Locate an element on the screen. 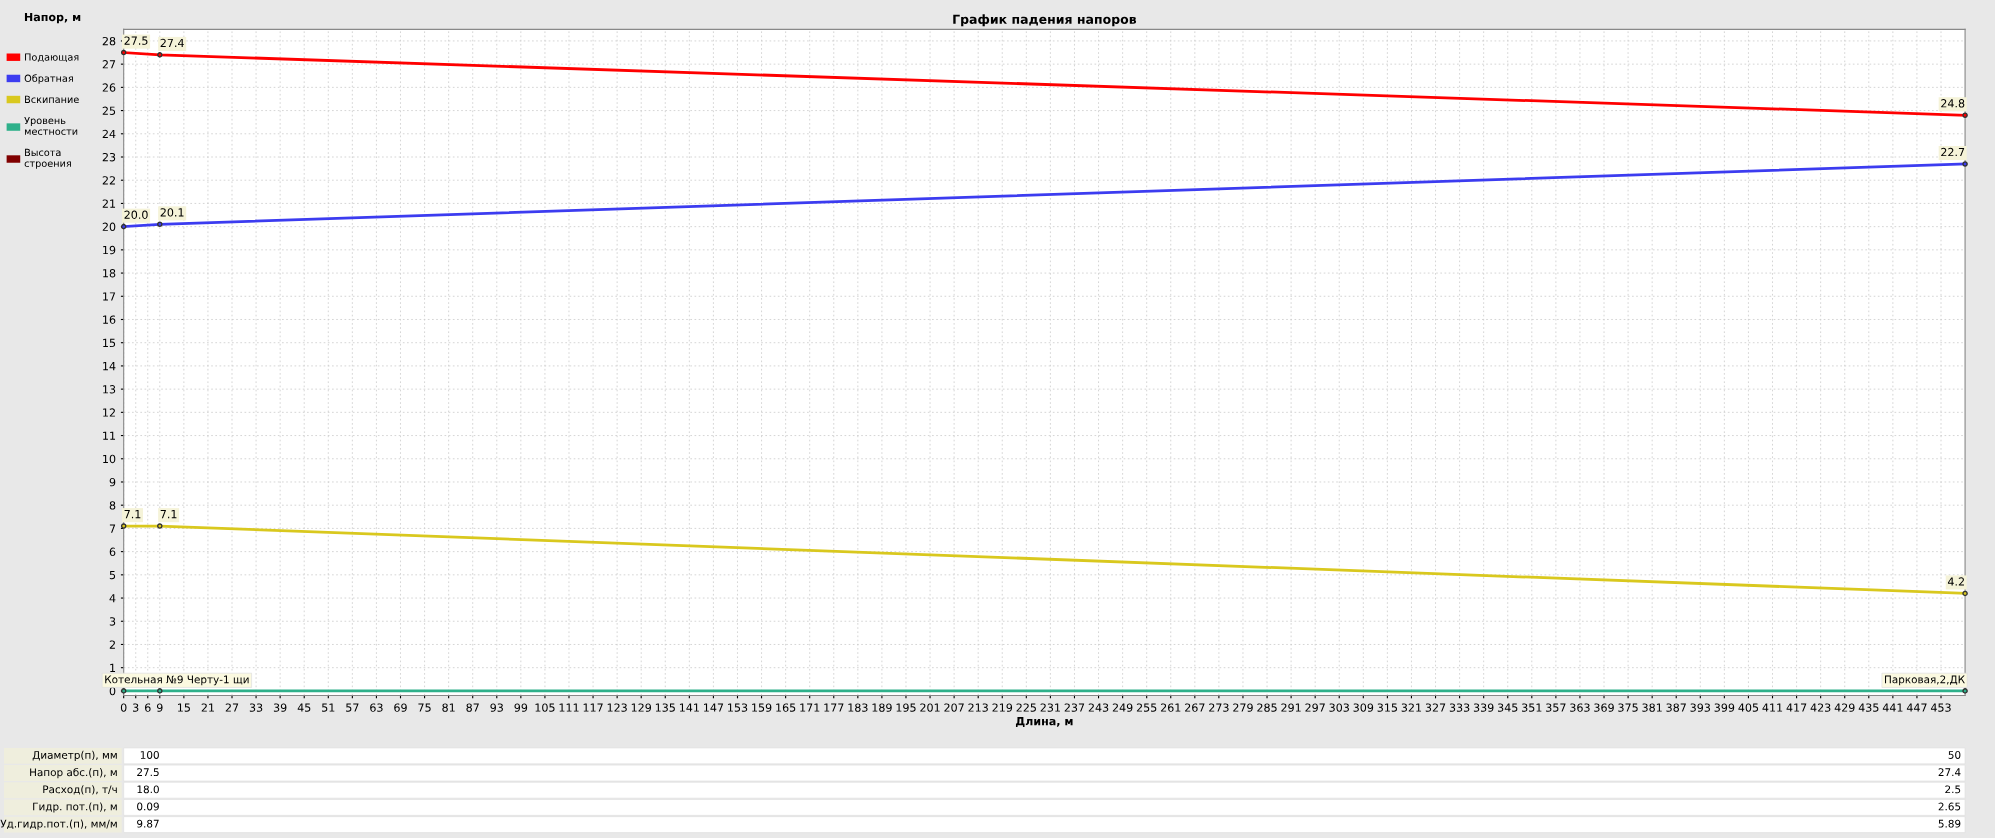 The image size is (1995, 838). x-tick-label: 201 is located at coordinates (930, 707).